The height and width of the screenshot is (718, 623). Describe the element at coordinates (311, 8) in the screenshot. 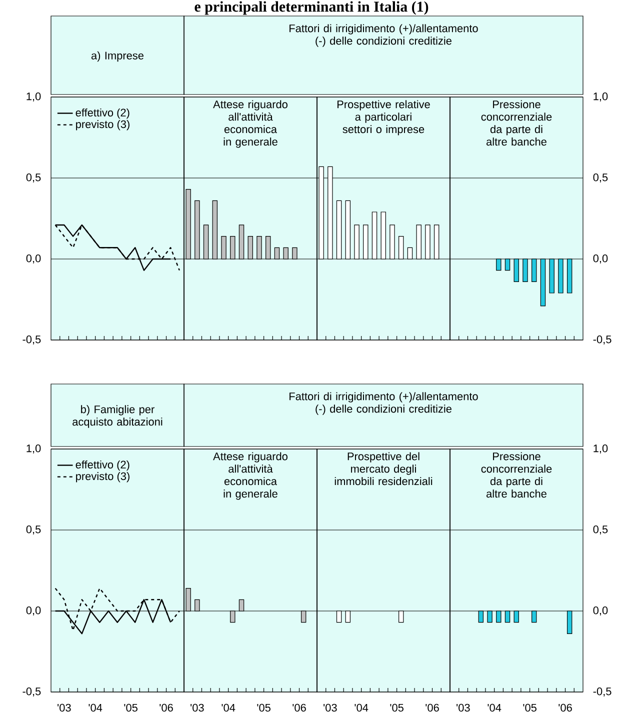

I see `text: e principali determinanti in Italia (1)` at that location.